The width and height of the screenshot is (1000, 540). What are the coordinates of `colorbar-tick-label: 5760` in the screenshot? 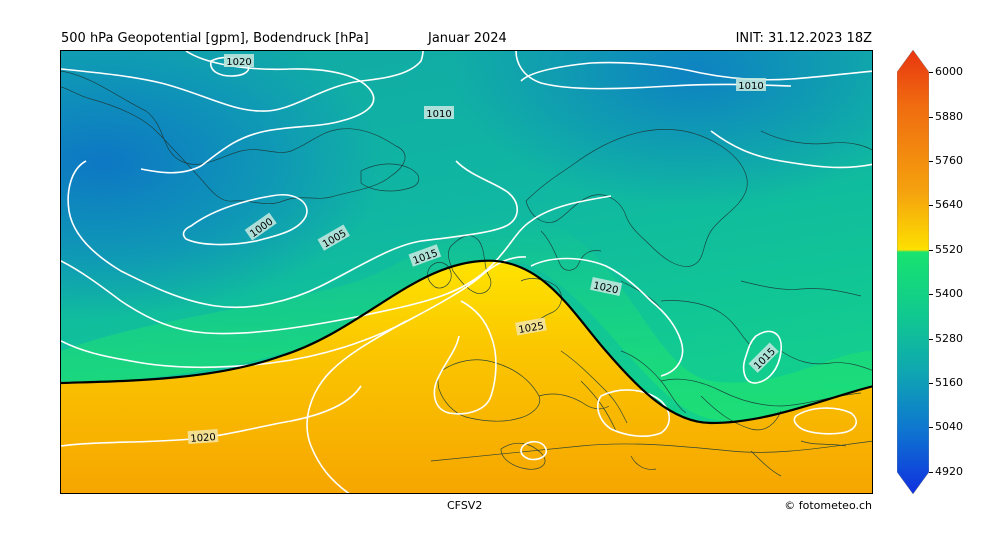 It's located at (949, 160).